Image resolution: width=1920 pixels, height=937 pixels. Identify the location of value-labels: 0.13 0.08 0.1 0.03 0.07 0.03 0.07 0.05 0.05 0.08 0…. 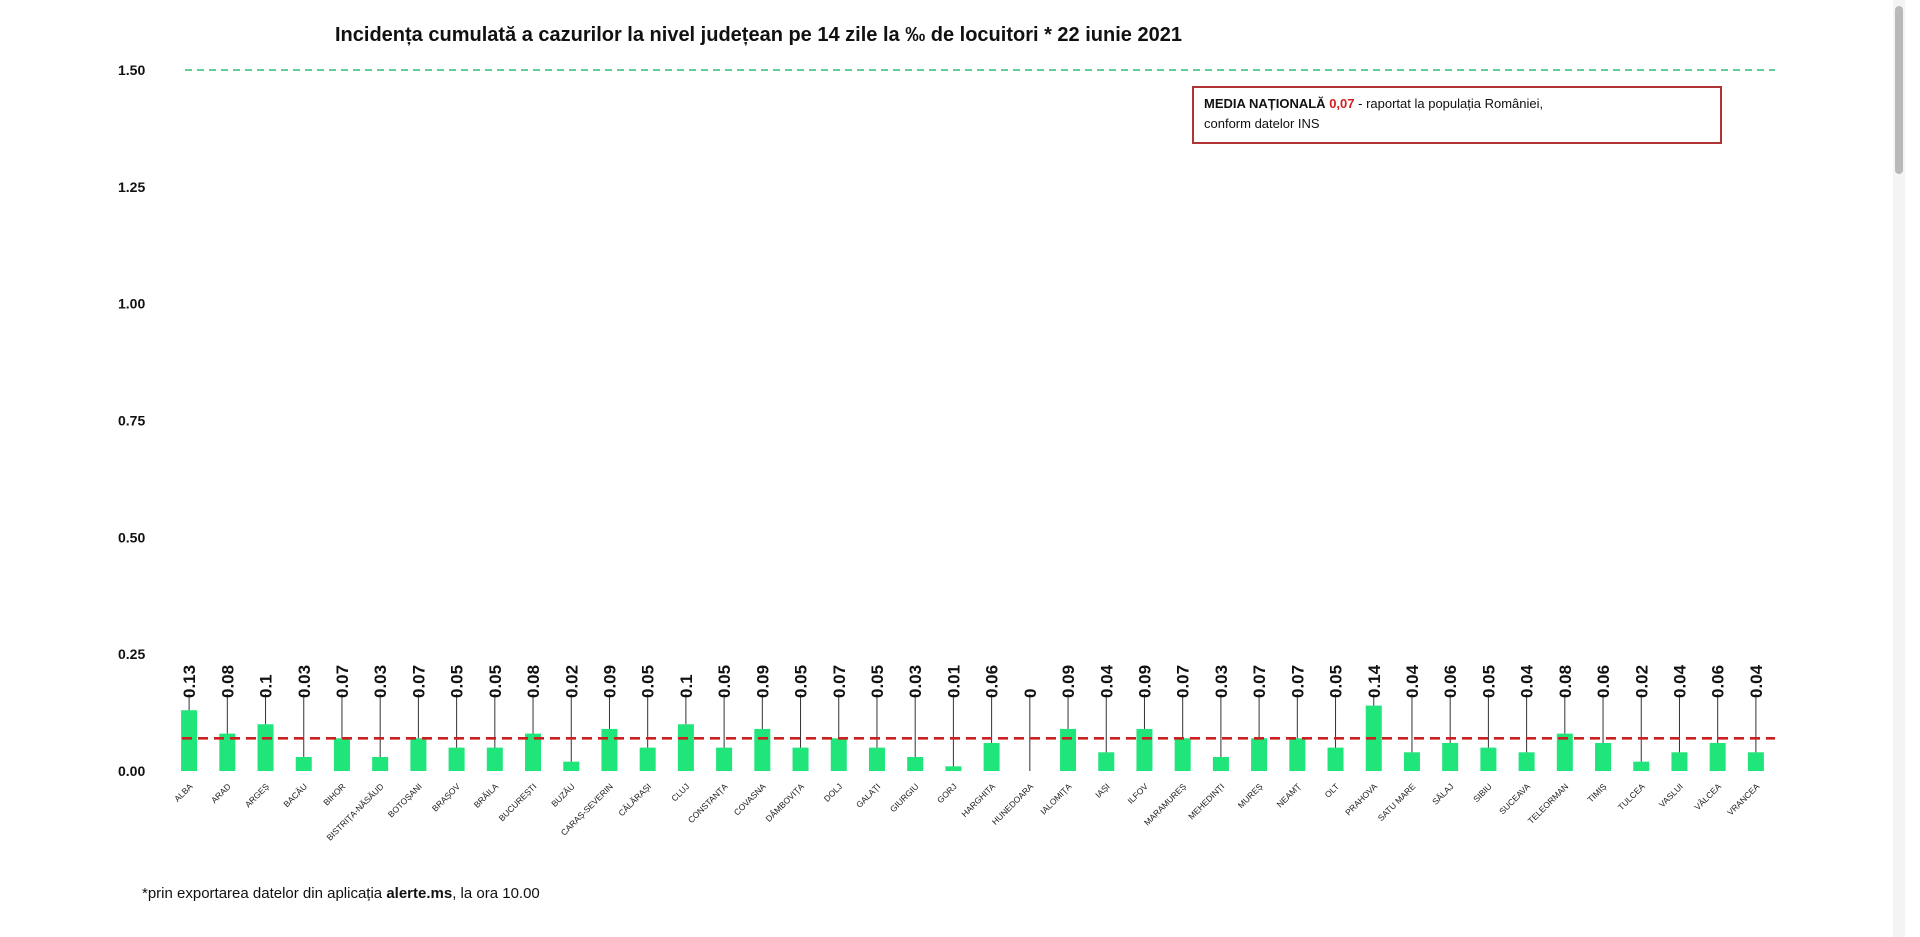
(973, 681).